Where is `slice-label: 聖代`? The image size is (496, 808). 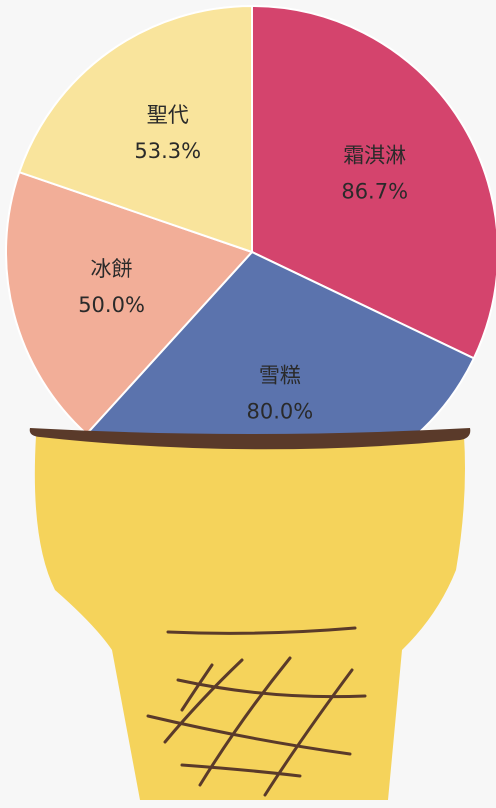
slice-label: 聖代 is located at coordinates (168, 115).